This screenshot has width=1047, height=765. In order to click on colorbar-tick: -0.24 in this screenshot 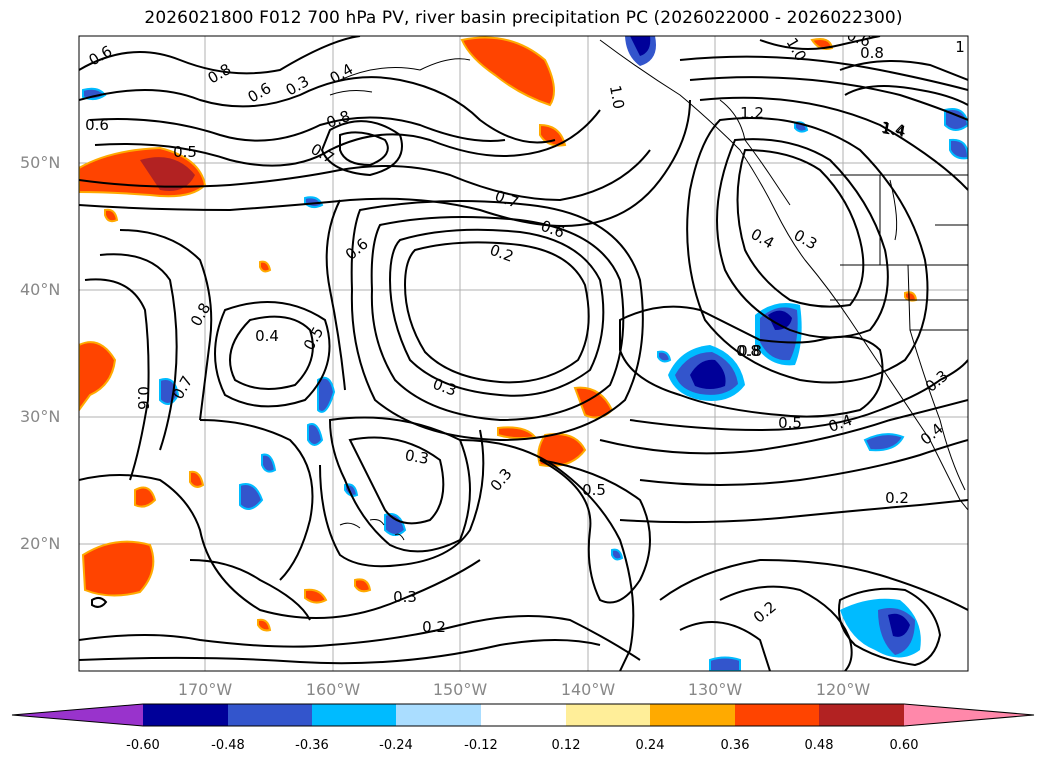, I will do `click(396, 745)`.